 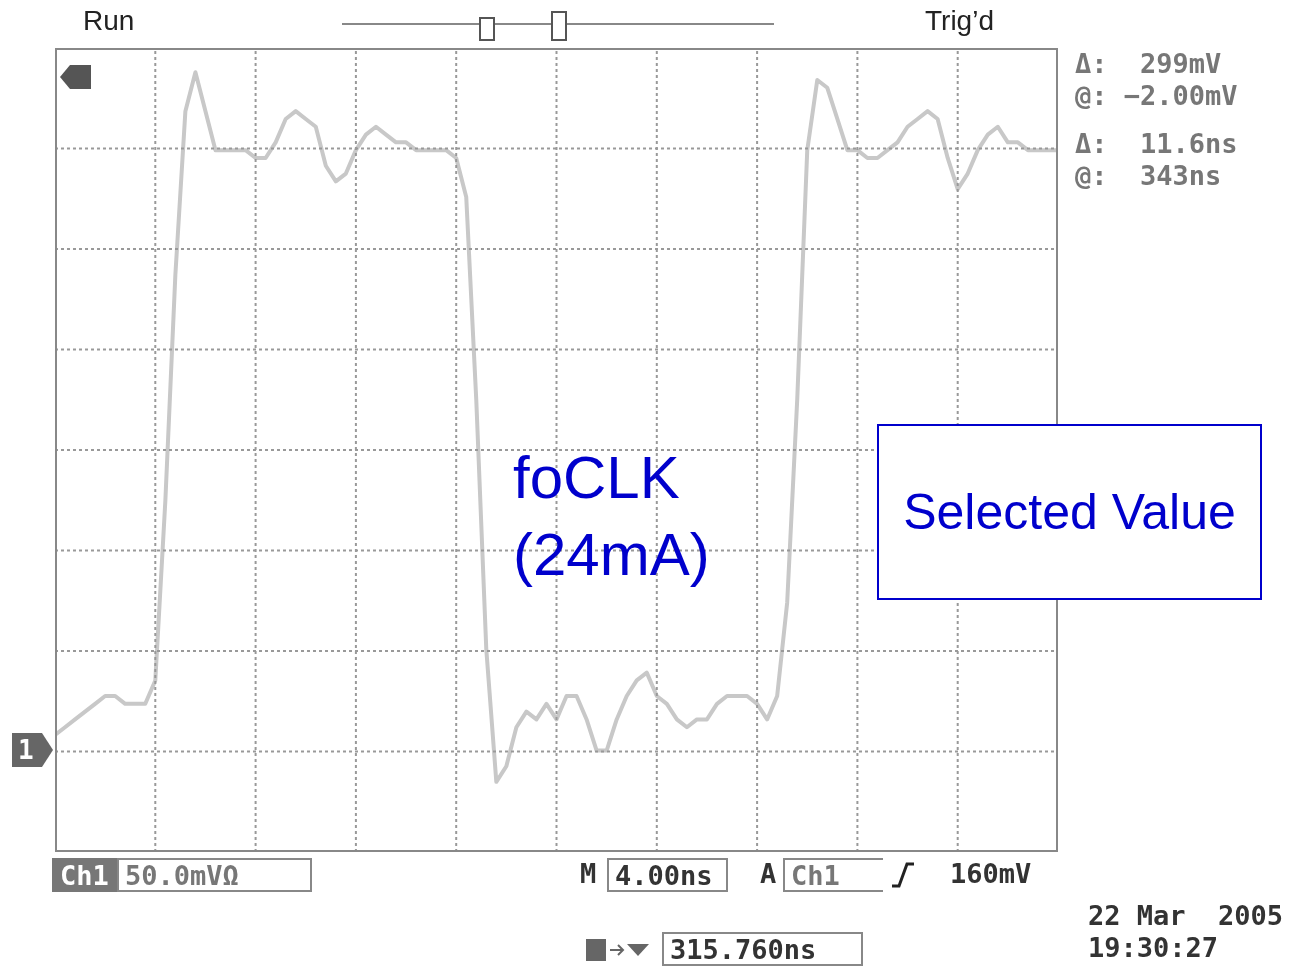 What do you see at coordinates (1156, 95) in the screenshot?
I see `text: @: −2.00mV` at bounding box center [1156, 95].